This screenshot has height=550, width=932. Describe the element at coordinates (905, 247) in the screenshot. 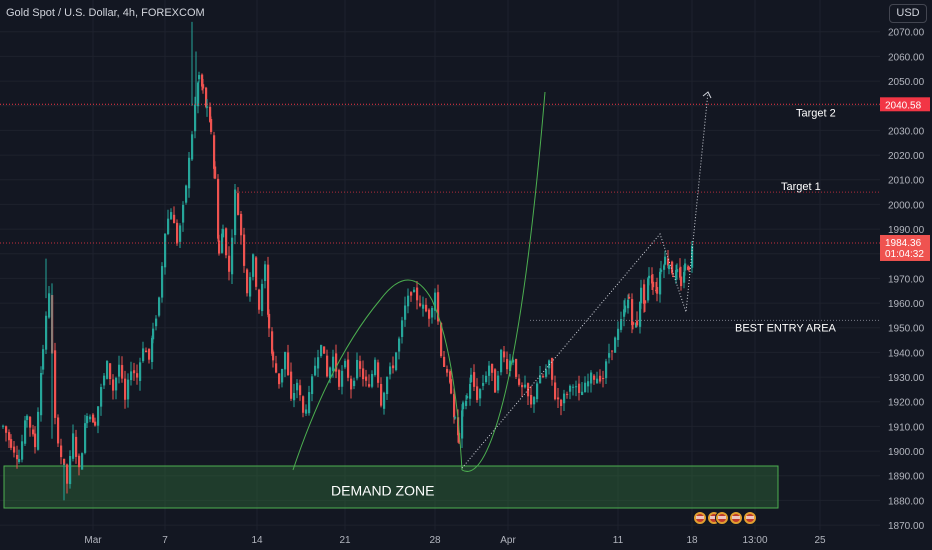

I see `current-price-badge` at that location.